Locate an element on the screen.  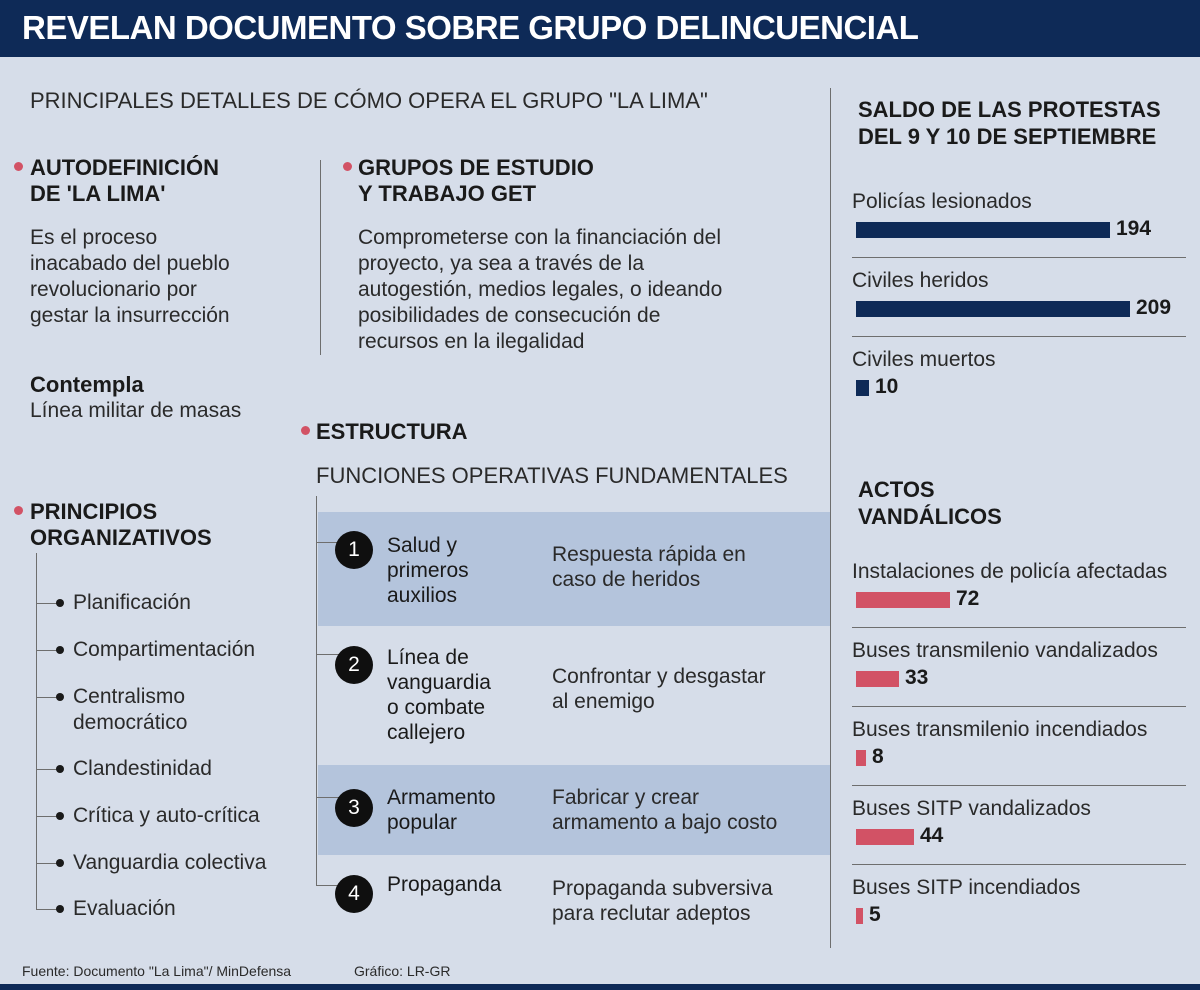
vandalicos-category-label: Buses SITP vandalizados is located at coordinates (971, 808).